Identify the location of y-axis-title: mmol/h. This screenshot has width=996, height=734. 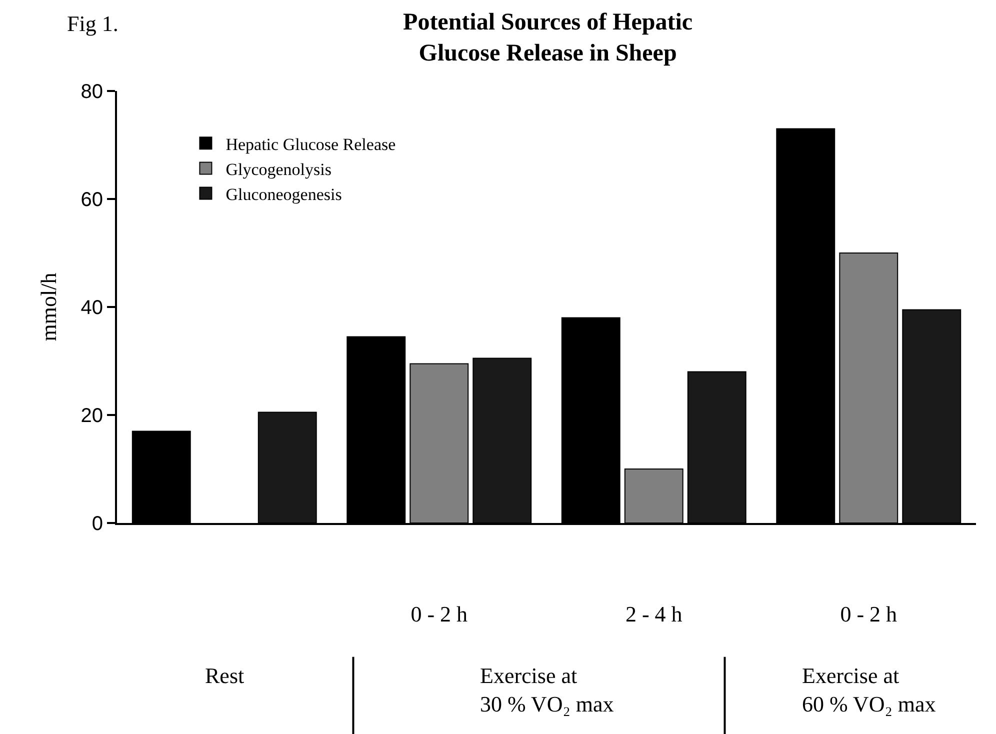
(49, 307).